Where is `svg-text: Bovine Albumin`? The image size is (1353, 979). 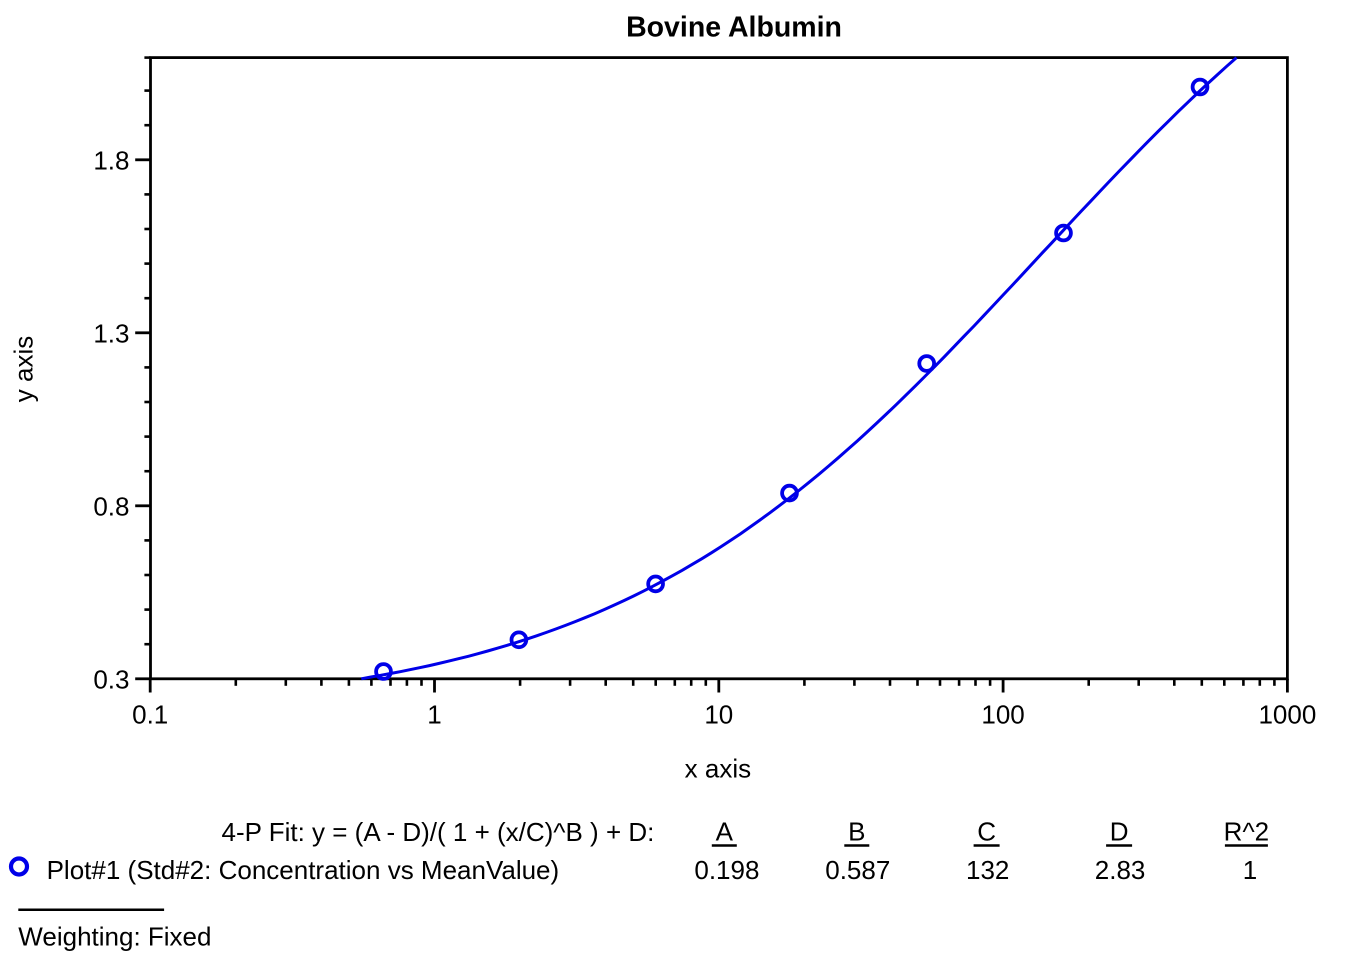
svg-text: Bovine Albumin is located at coordinates (734, 27).